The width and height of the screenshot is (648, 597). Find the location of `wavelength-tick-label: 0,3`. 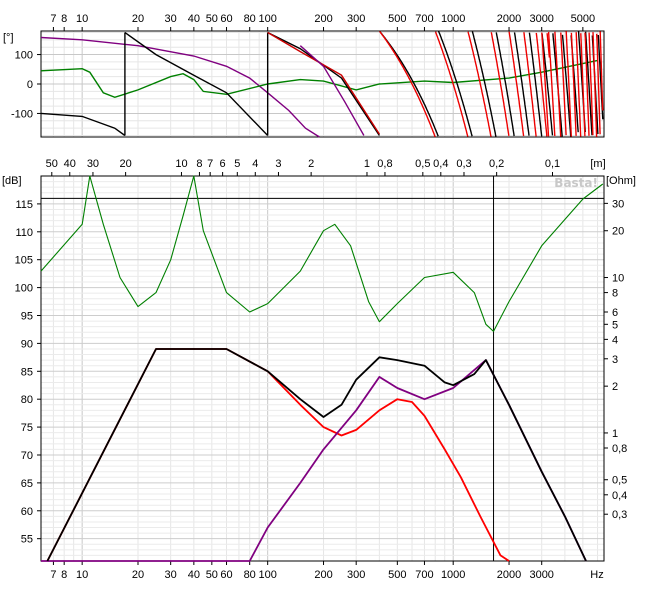

wavelength-tick-label: 0,3 is located at coordinates (463, 164).